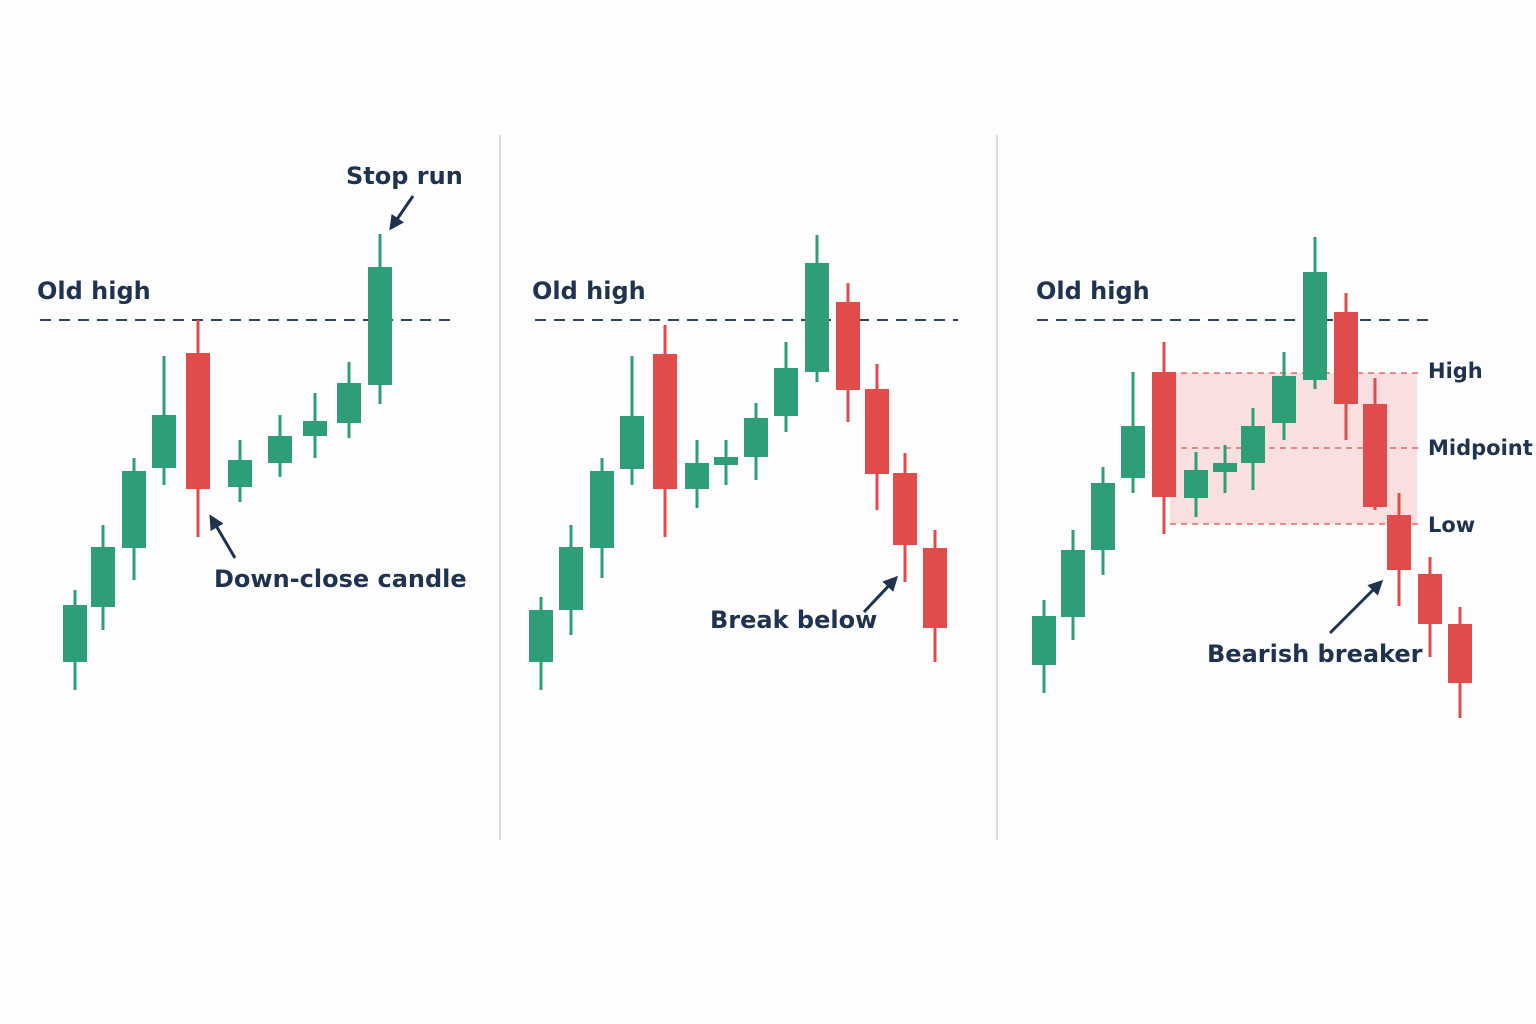 Image resolution: width=1536 pixels, height=1024 pixels. Describe the element at coordinates (1455, 371) in the screenshot. I see `zone-label: High` at that location.